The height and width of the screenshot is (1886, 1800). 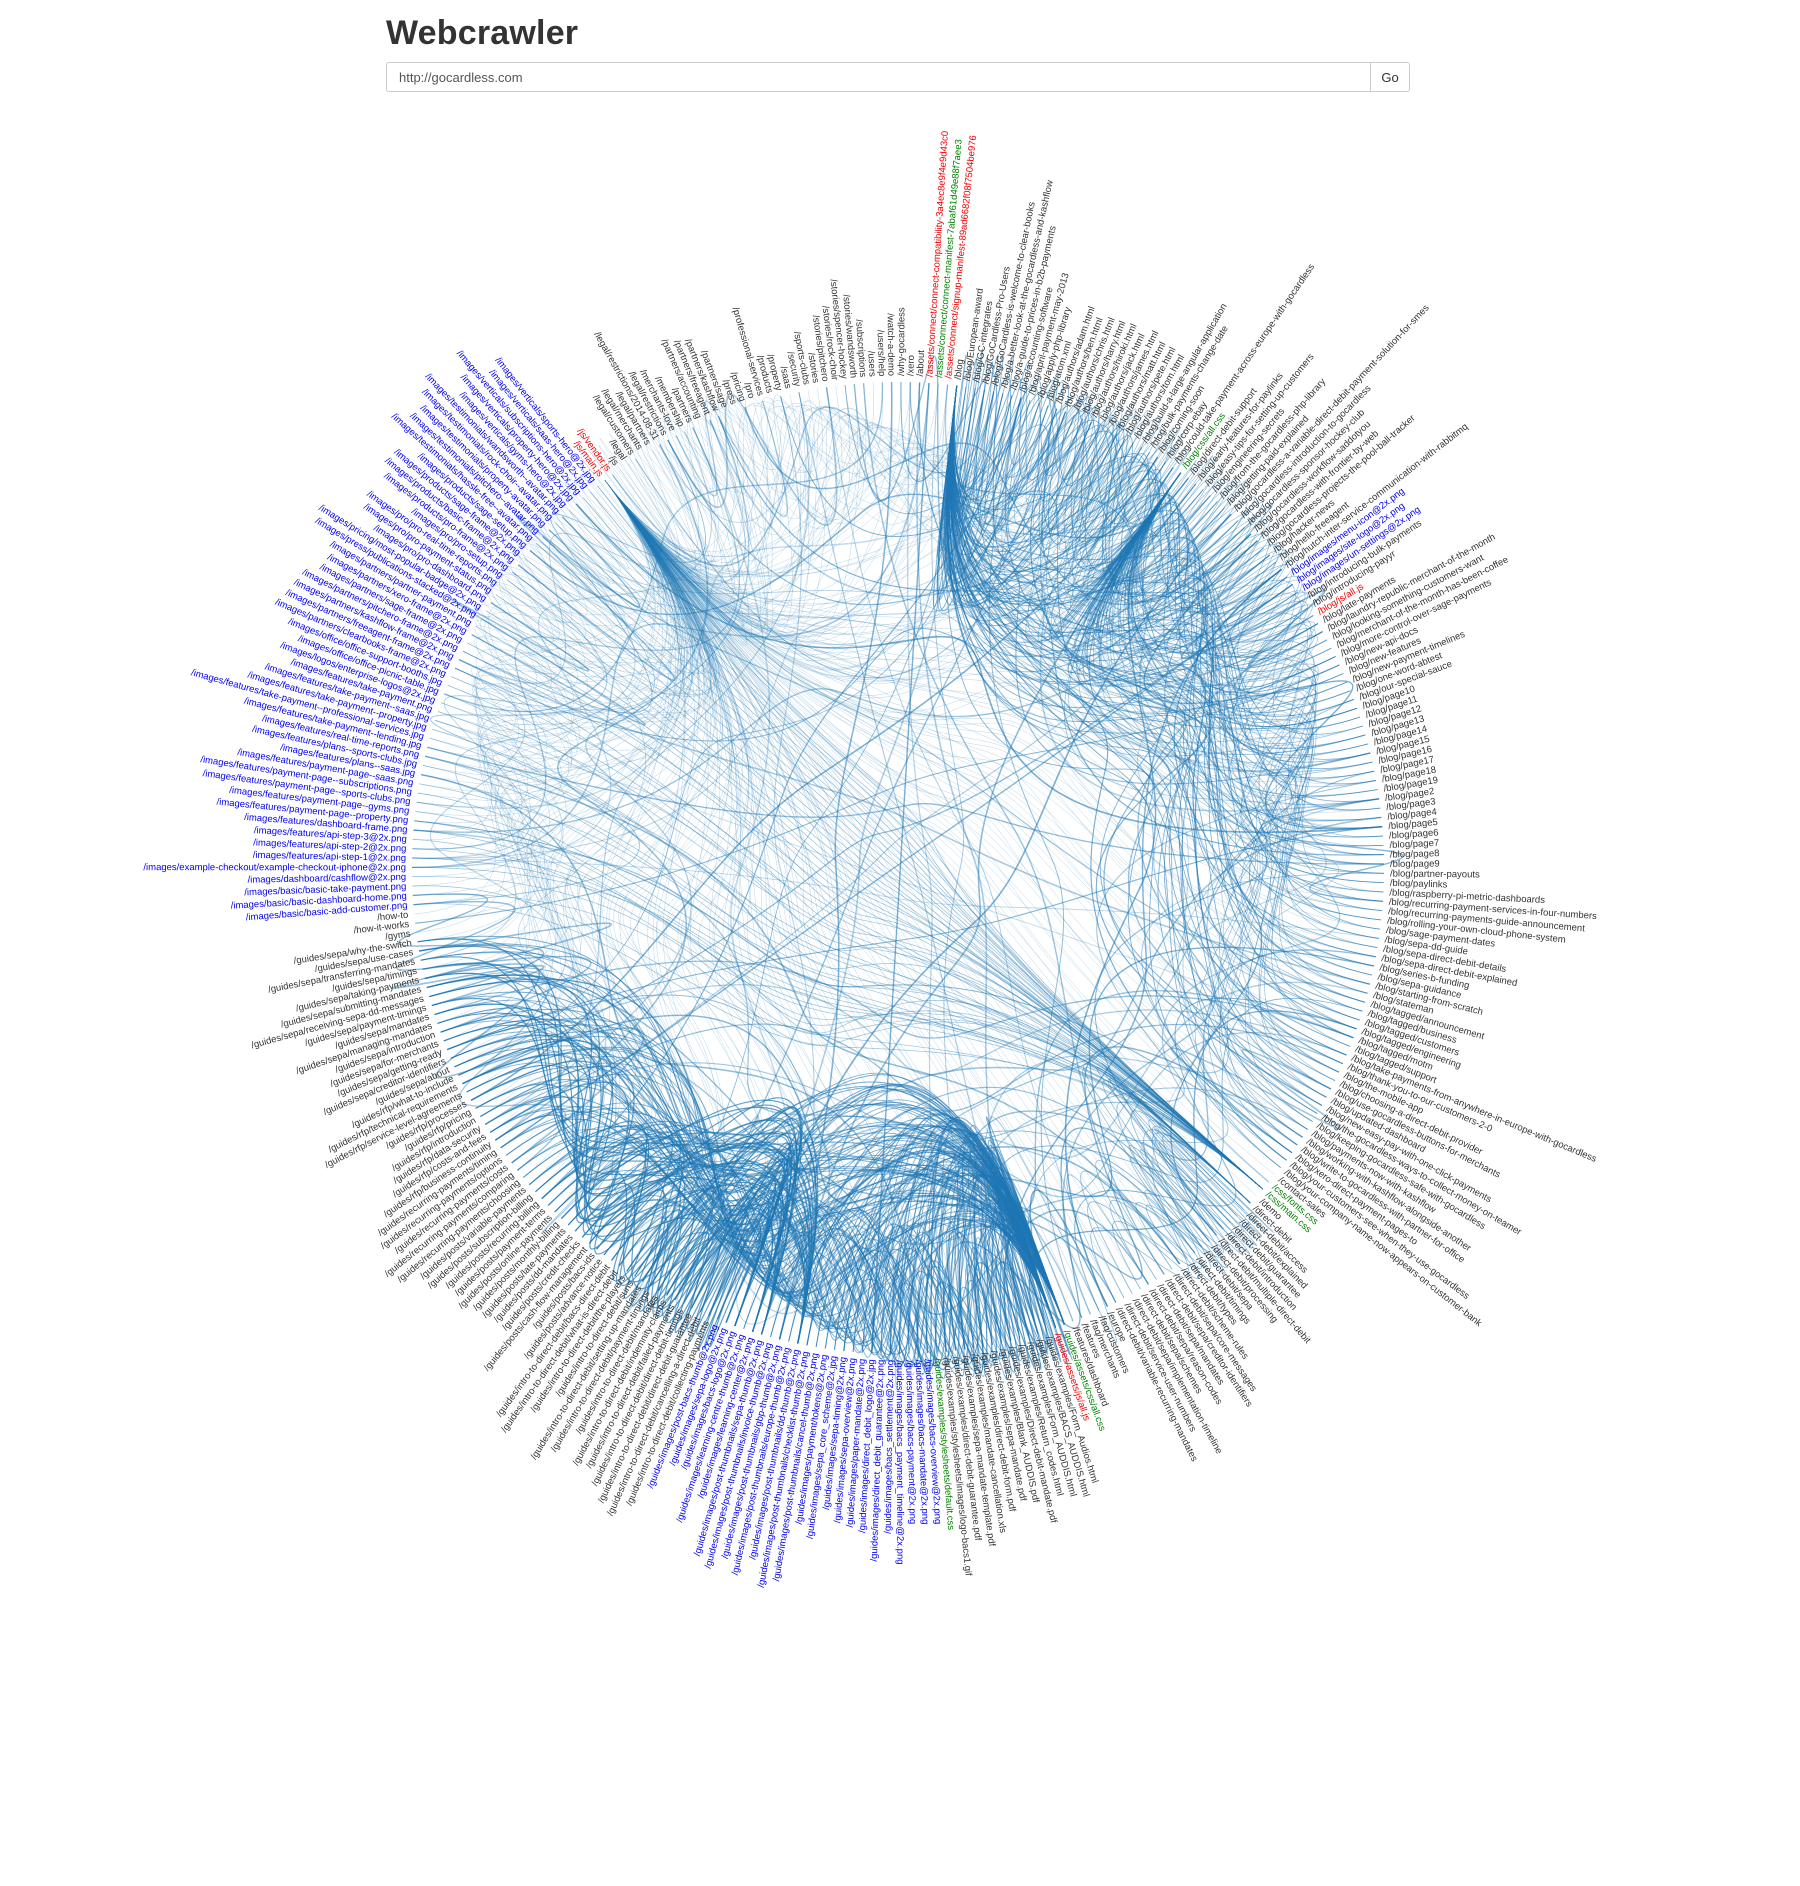 What do you see at coordinates (881, 353) in the screenshot?
I see `node-label: /users/help` at bounding box center [881, 353].